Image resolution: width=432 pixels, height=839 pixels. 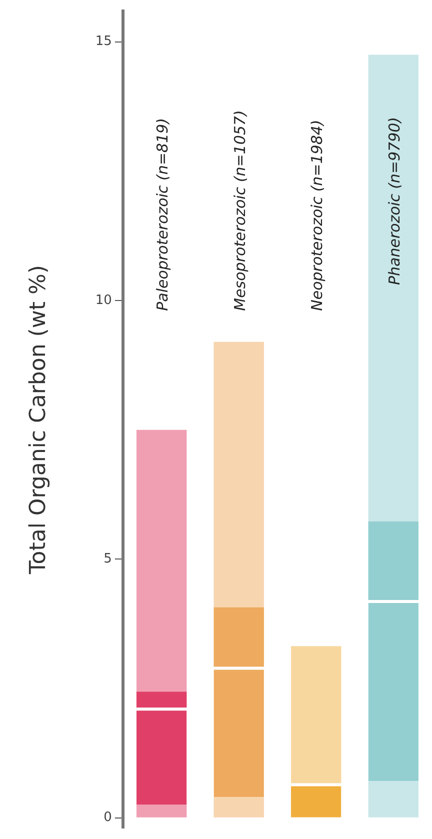 I want to click on y-axis-title: Total Organic Carbon (wt %), so click(x=38, y=420).